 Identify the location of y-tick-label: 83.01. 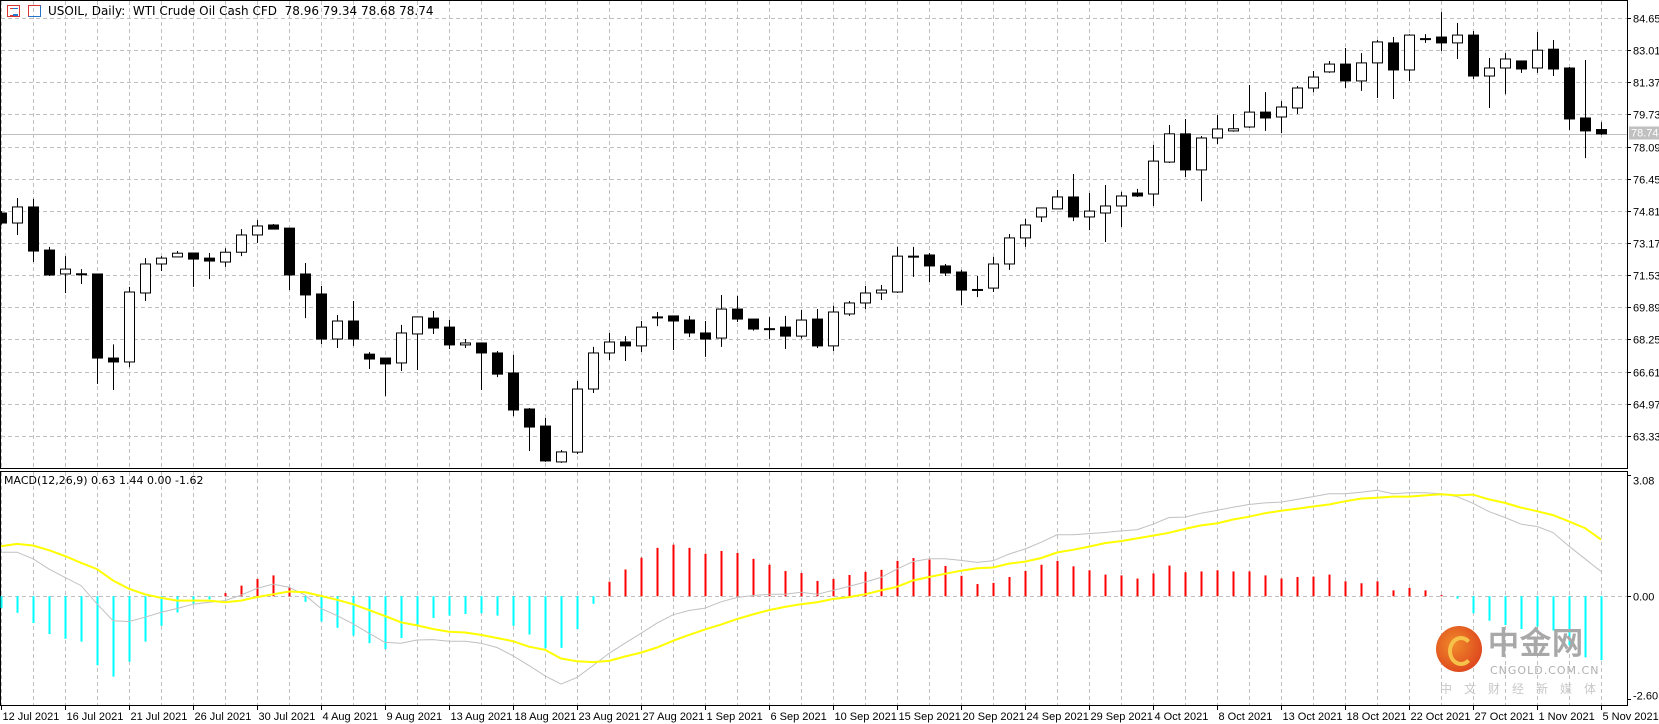
(1646, 52).